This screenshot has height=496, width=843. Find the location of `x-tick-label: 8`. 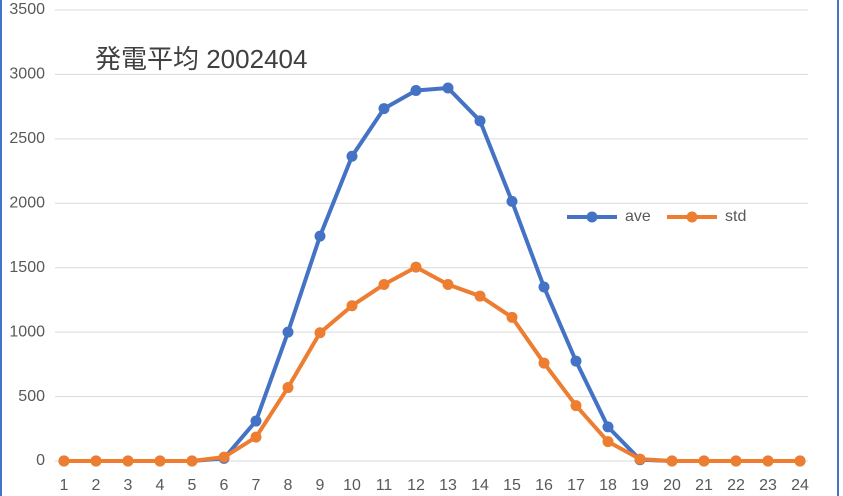

x-tick-label: 8 is located at coordinates (288, 485).